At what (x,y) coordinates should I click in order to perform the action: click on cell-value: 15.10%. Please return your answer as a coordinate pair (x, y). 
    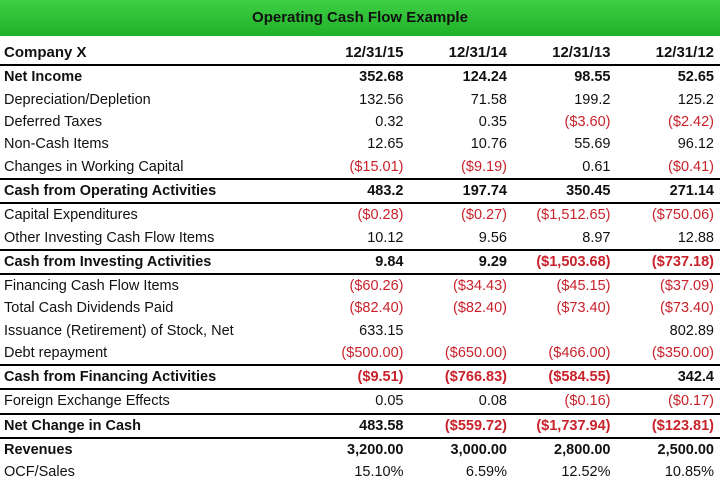
    Looking at the image, I should click on (379, 472).